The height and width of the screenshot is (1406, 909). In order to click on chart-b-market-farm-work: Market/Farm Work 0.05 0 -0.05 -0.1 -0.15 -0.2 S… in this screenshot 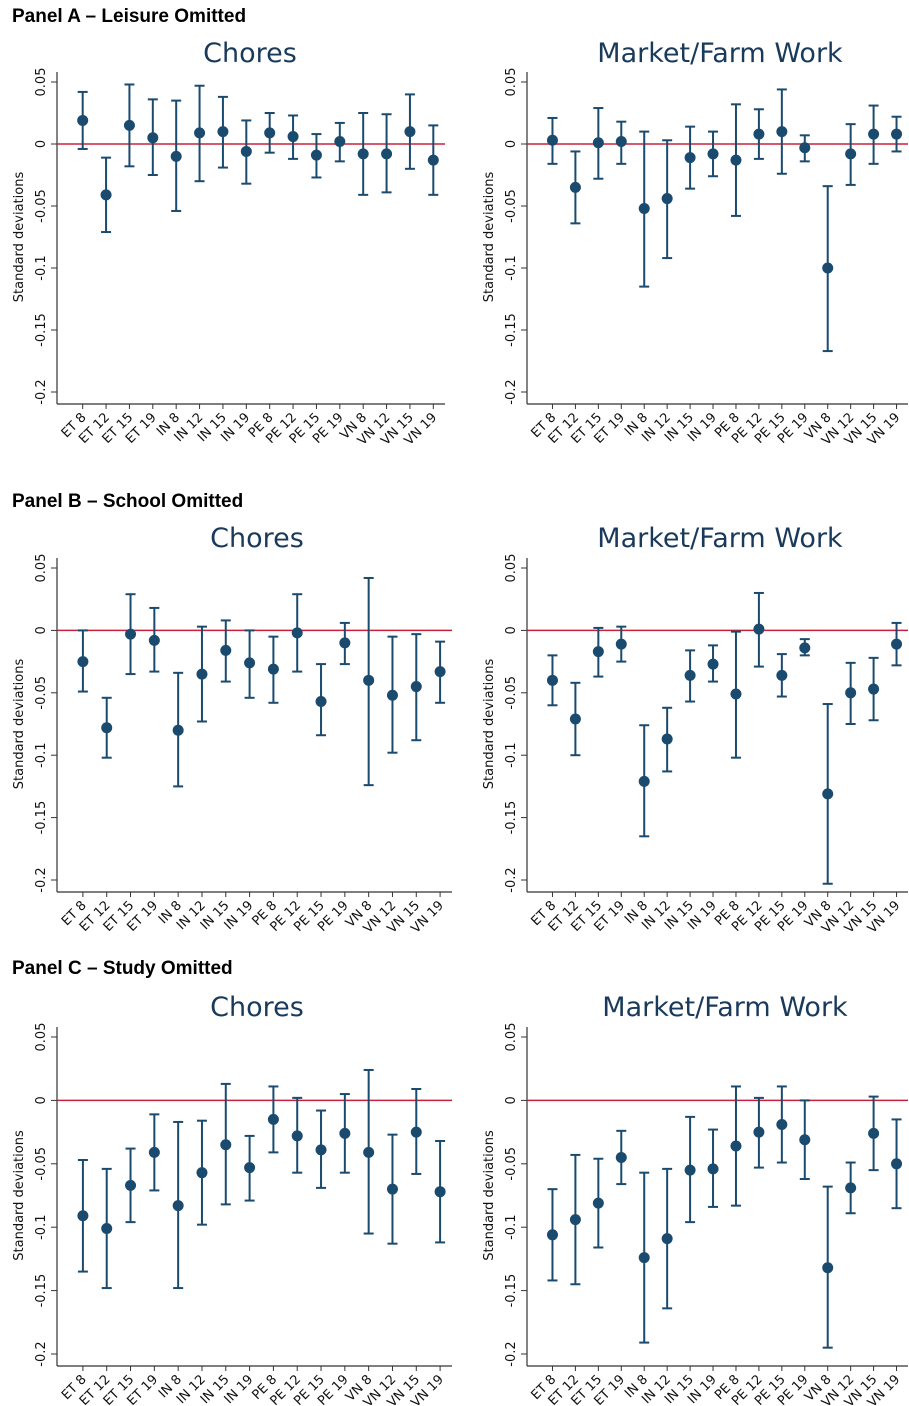, I will do `click(695, 730)`.